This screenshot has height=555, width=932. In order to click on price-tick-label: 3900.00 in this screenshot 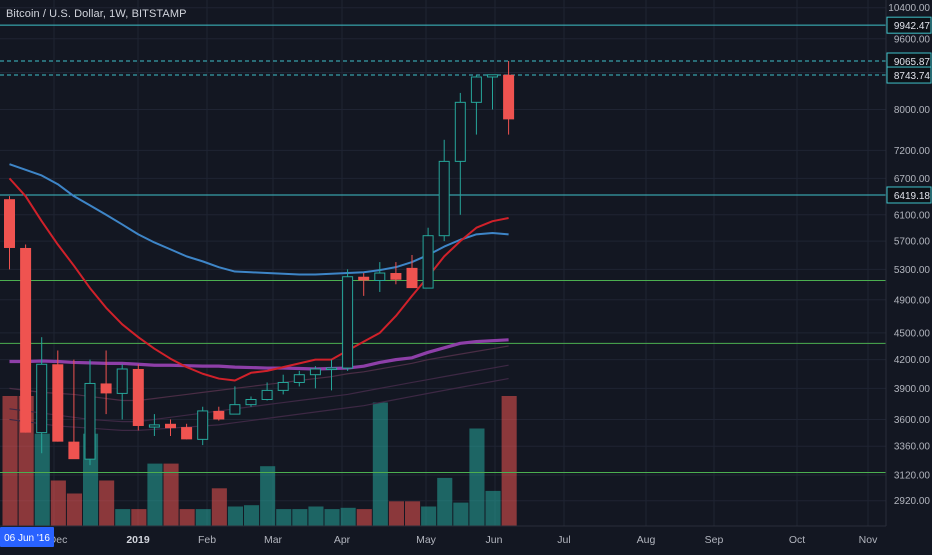, I will do `click(912, 389)`.